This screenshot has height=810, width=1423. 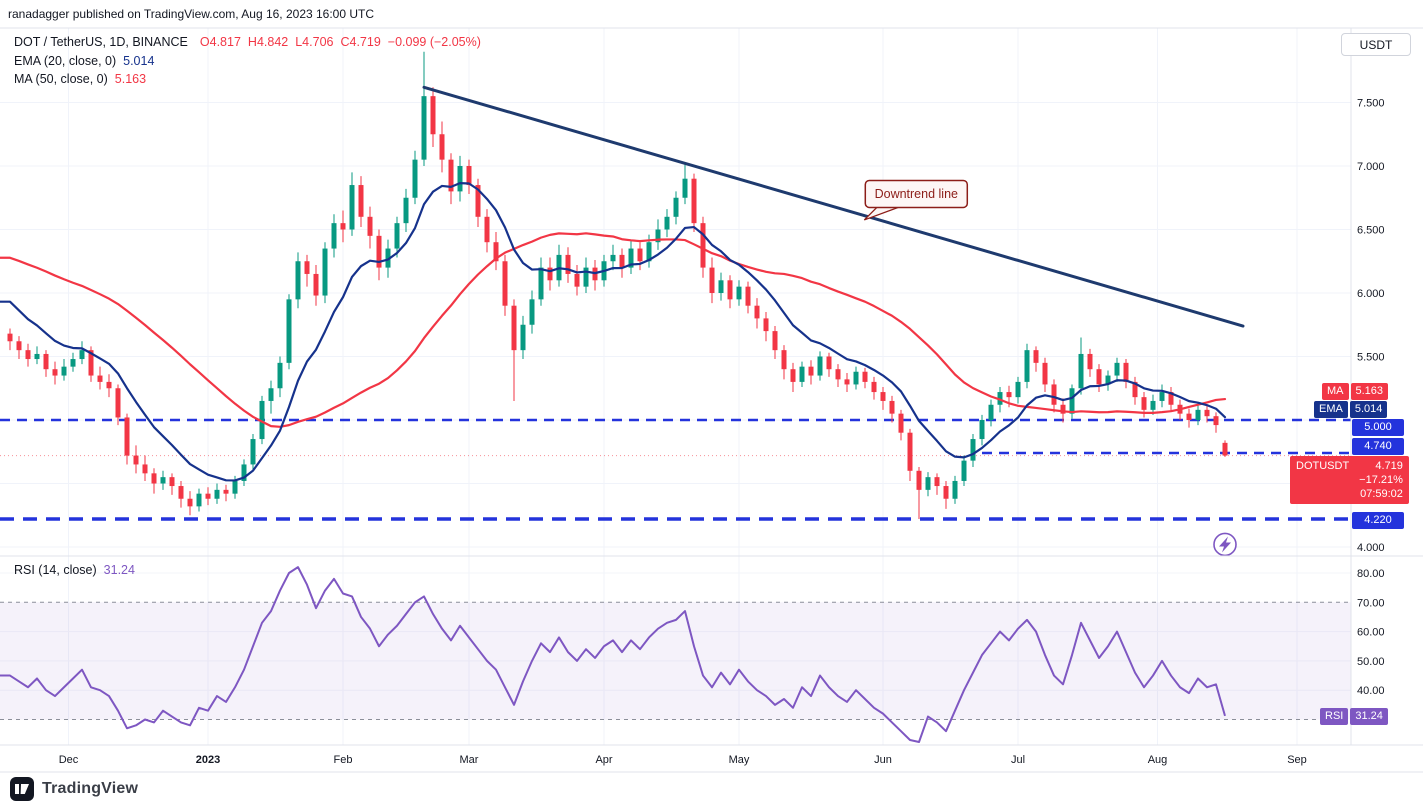 I want to click on svg-text: 6.500, so click(x=1371, y=231).